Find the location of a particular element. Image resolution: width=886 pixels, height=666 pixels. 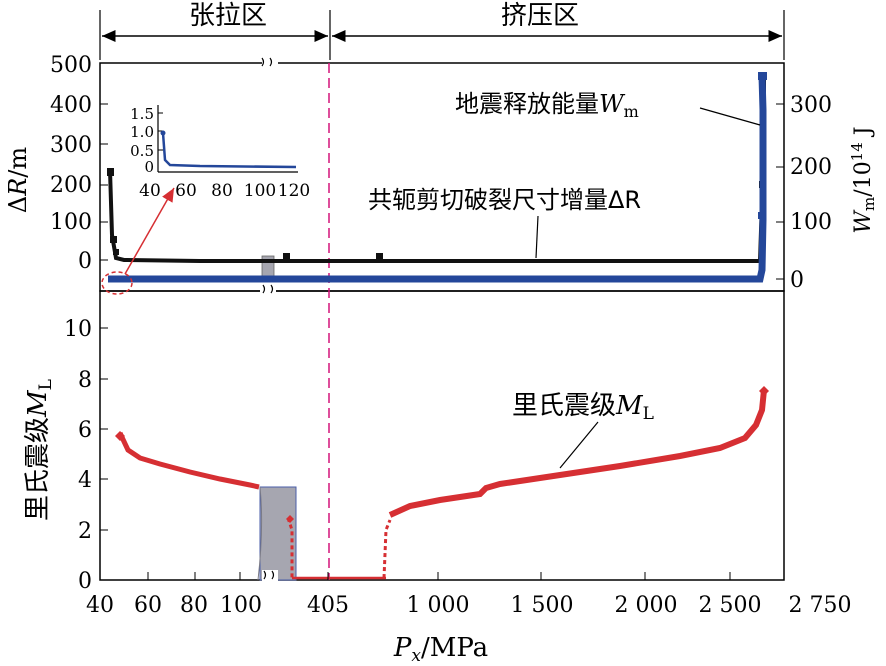

mag-ytick-8: 8 is located at coordinates (85, 380).